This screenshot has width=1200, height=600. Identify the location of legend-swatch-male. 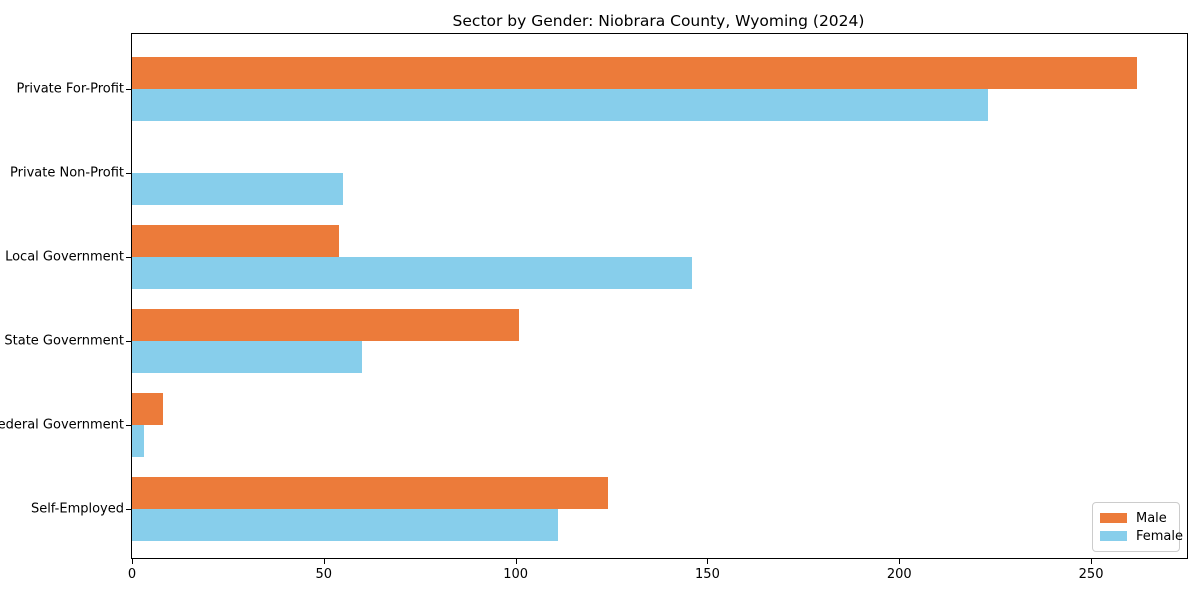
(1113, 518).